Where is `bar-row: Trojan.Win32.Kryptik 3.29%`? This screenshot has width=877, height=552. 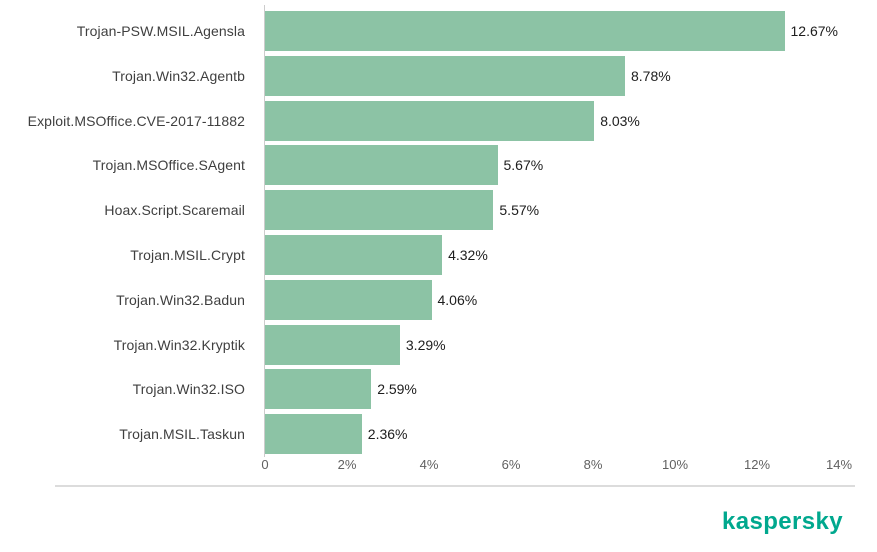 bar-row: Trojan.Win32.Kryptik 3.29% is located at coordinates (438, 344).